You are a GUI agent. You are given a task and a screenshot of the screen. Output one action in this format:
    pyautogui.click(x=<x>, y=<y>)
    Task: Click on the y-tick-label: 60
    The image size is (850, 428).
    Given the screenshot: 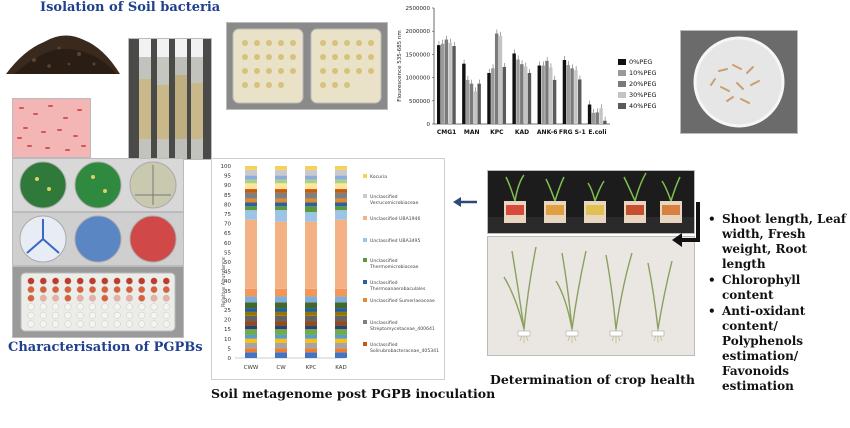 What is the action you would take?
    pyautogui.click(x=227, y=244)
    